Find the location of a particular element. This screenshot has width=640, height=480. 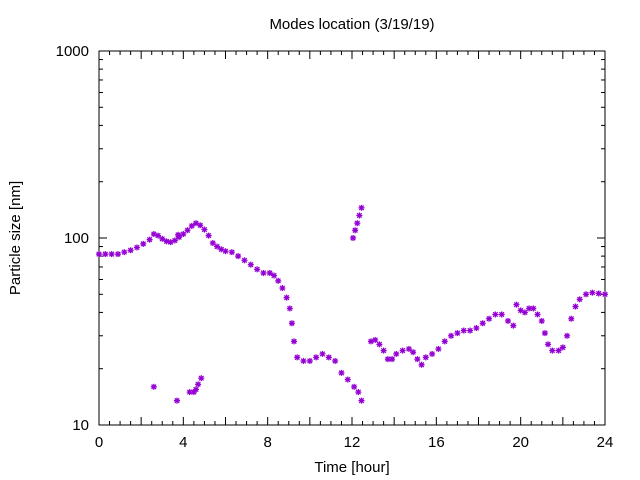

y-axis-label: Particle size [nm] is located at coordinates (15, 238).